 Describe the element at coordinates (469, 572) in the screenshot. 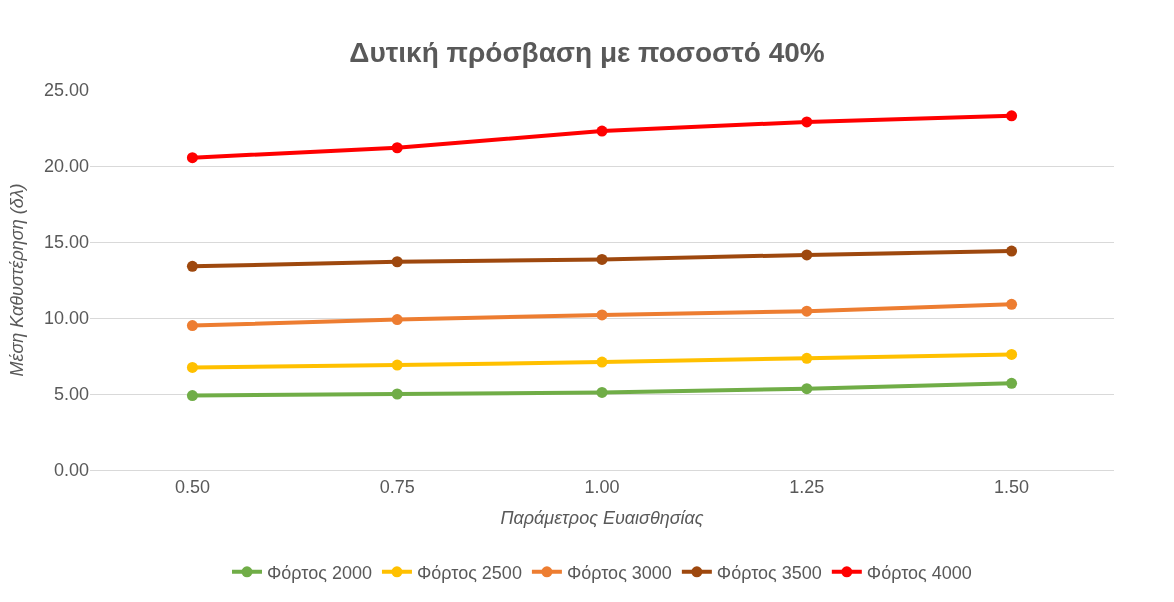

I see `legend-label: Φόρτος 2500` at that location.